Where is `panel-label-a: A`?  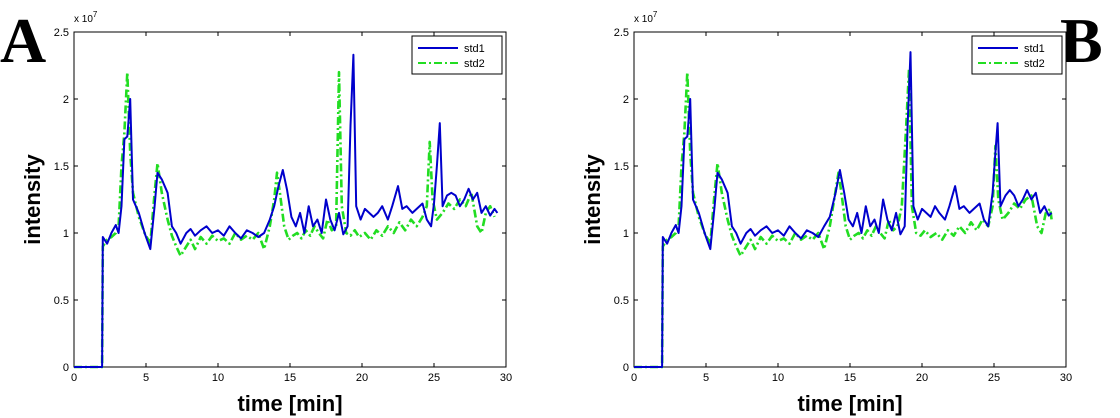 panel-label-a: A is located at coordinates (23, 40).